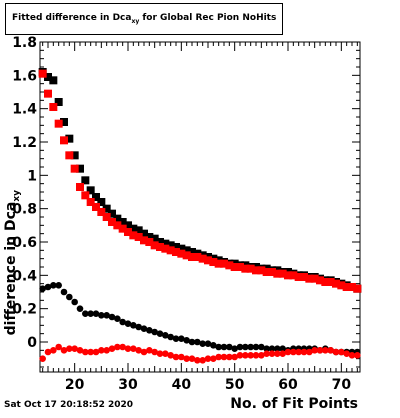  I want to click on y-tick-label: 0, so click(32, 343).